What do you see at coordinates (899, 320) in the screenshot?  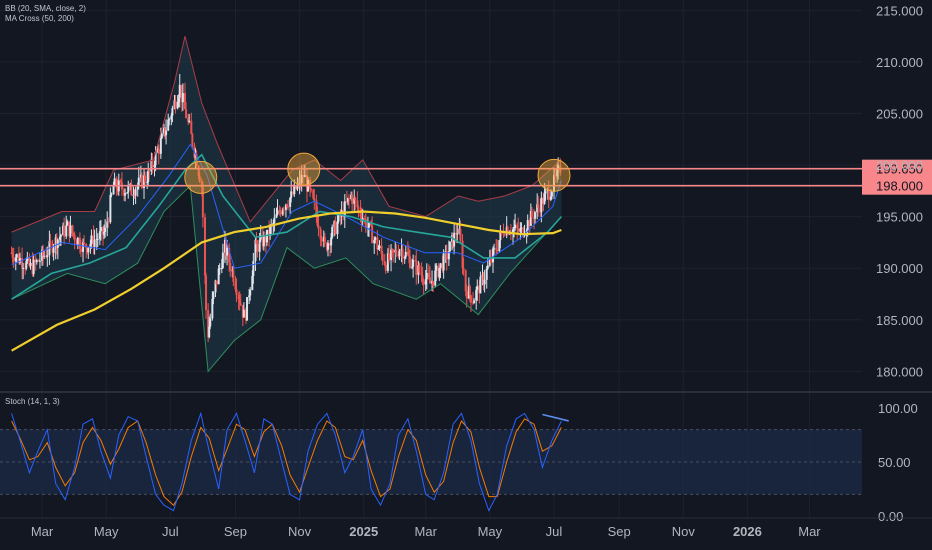 I see `price-axis-label: 185.000` at bounding box center [899, 320].